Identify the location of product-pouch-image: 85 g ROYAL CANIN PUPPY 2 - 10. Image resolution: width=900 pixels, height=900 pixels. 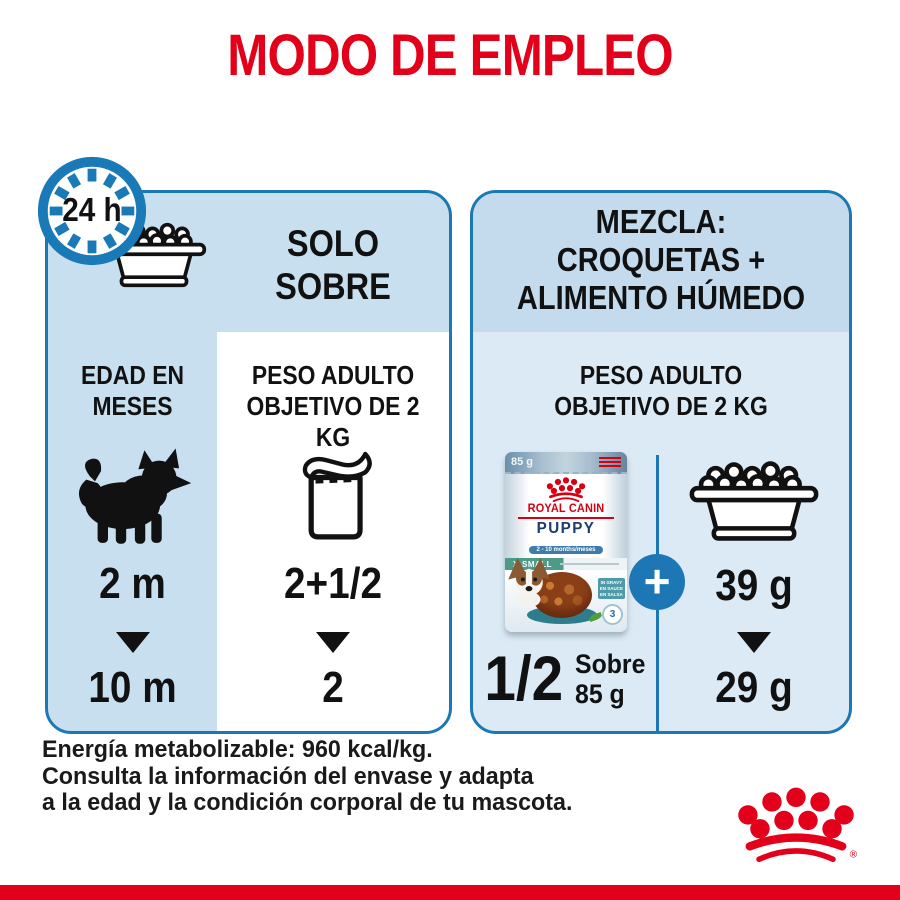
(566, 542).